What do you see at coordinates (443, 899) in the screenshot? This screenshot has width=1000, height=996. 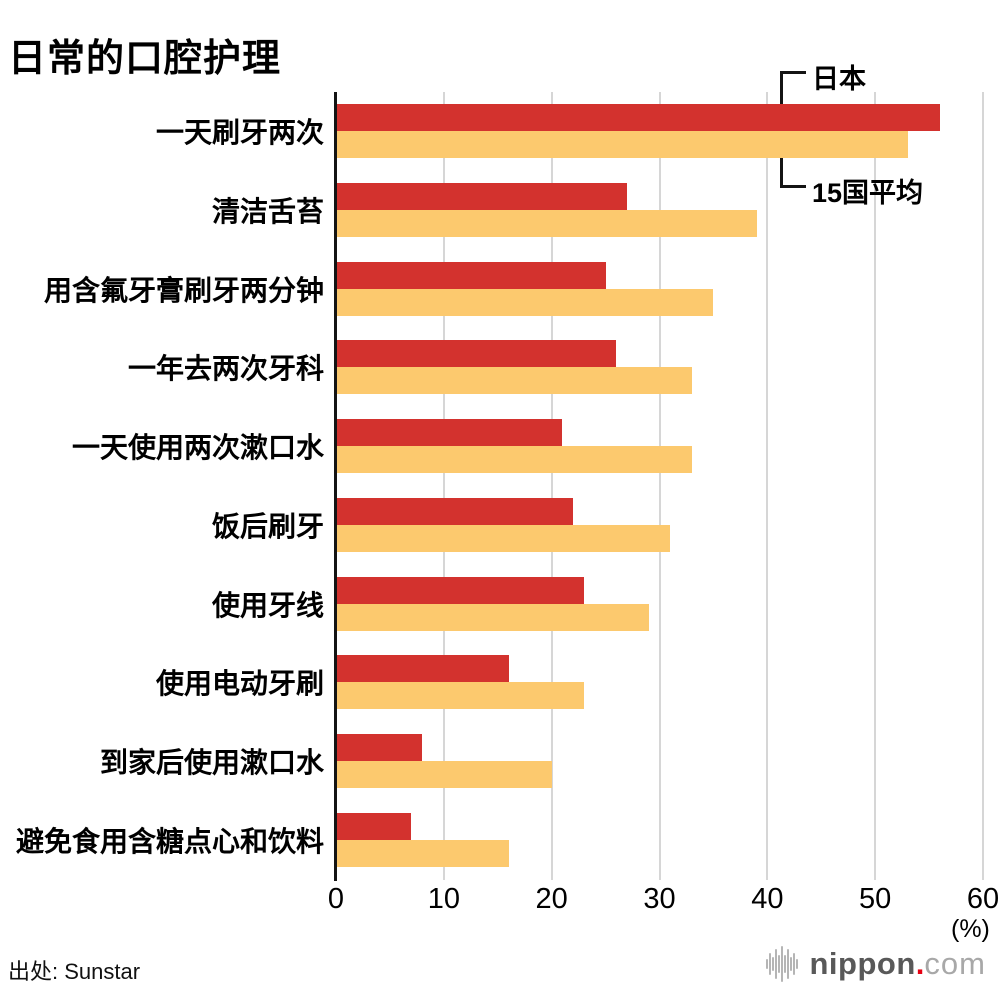 I see `x-tick-label-10: 10` at bounding box center [443, 899].